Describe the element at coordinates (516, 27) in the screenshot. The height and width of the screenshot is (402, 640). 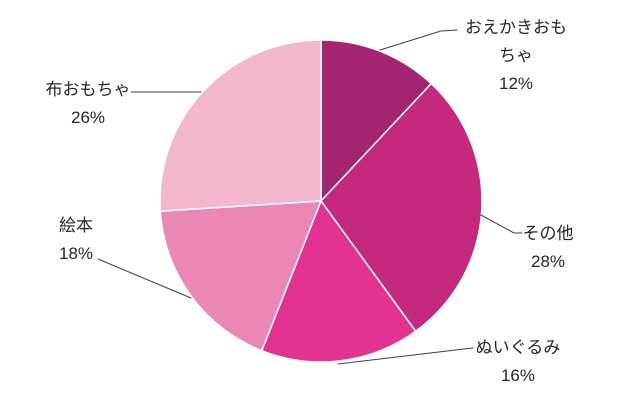
I see `label-oekaki-omocha-line1: おえかきおも` at that location.